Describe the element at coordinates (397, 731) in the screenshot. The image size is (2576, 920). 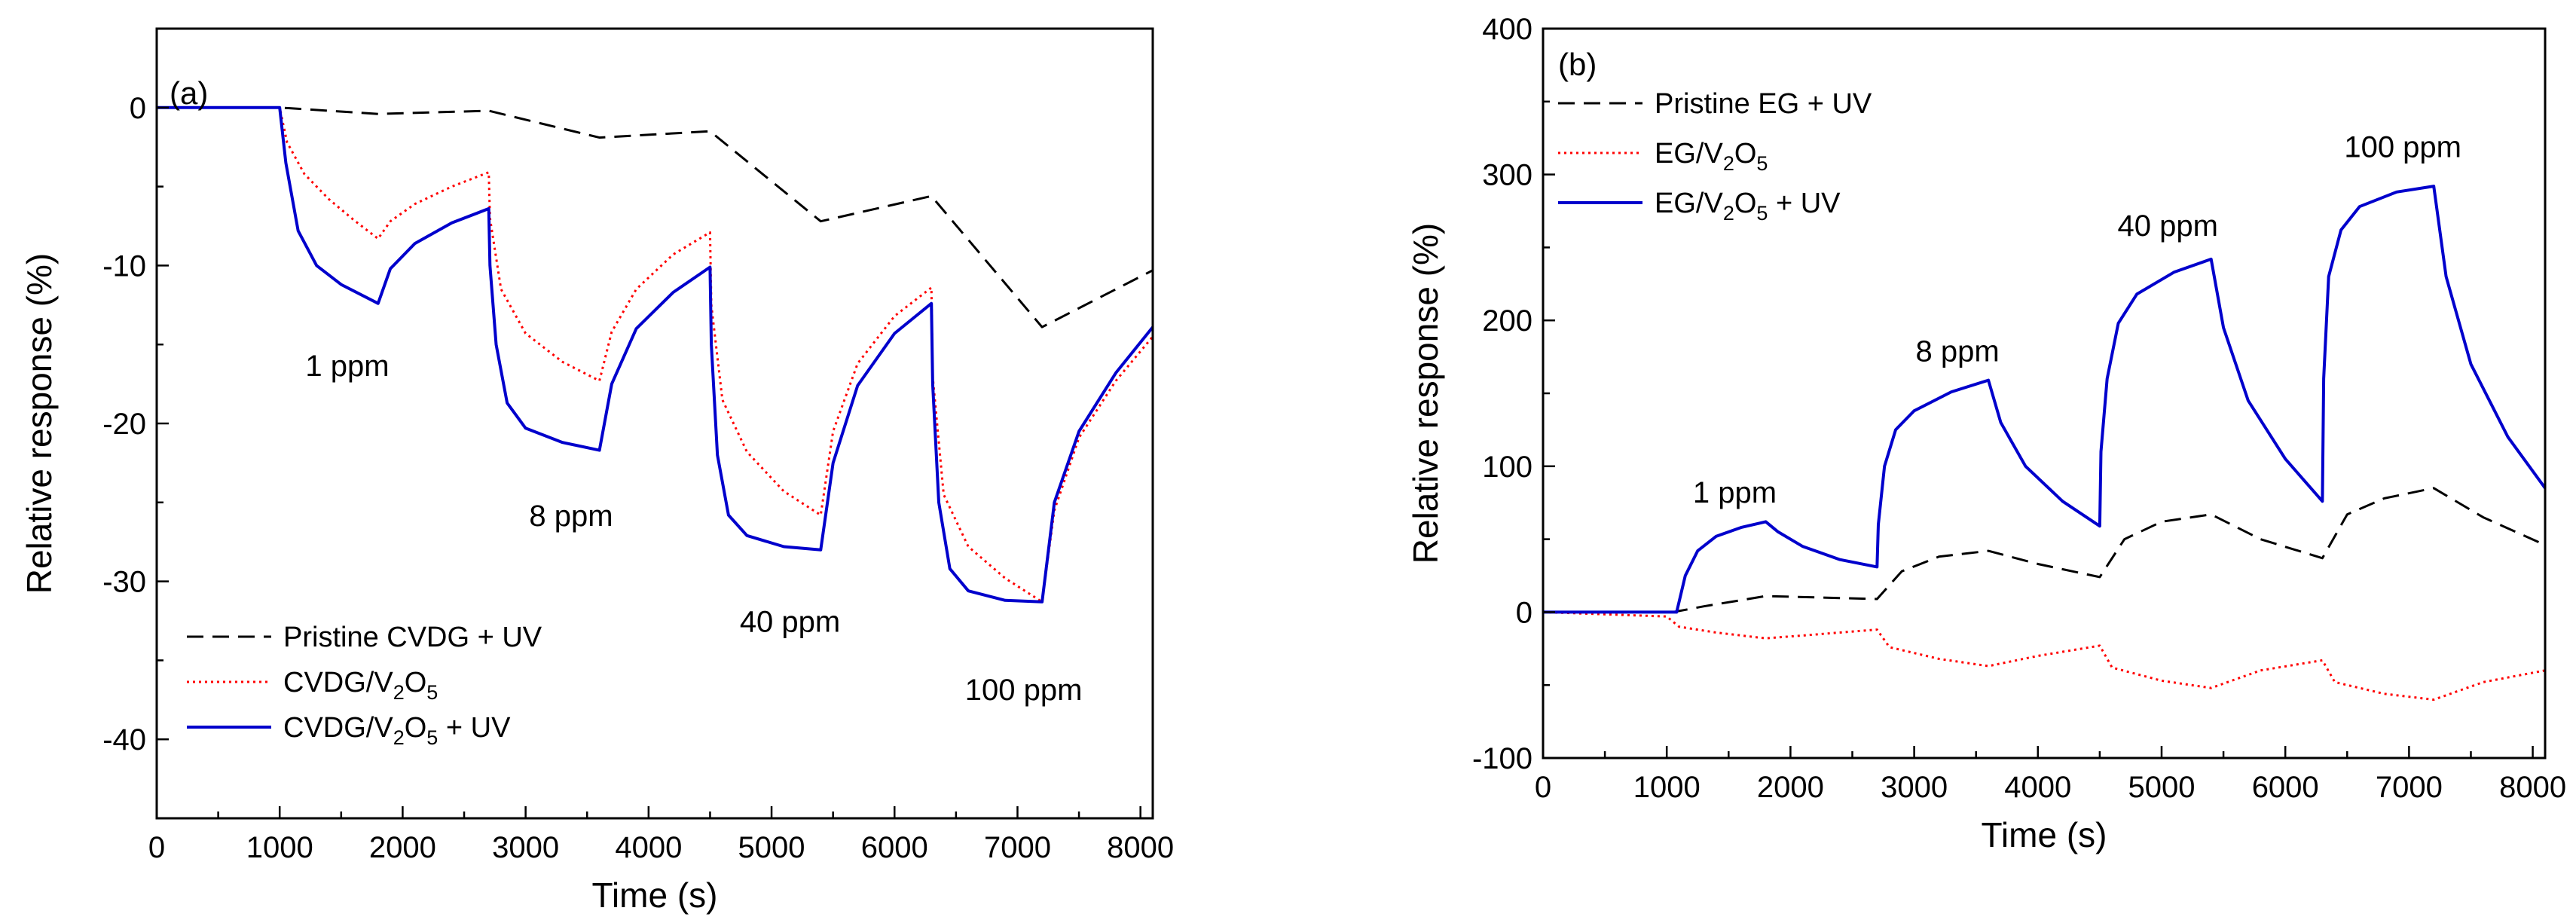
I see `legend-label: CVDG/V2O5 + UV` at that location.